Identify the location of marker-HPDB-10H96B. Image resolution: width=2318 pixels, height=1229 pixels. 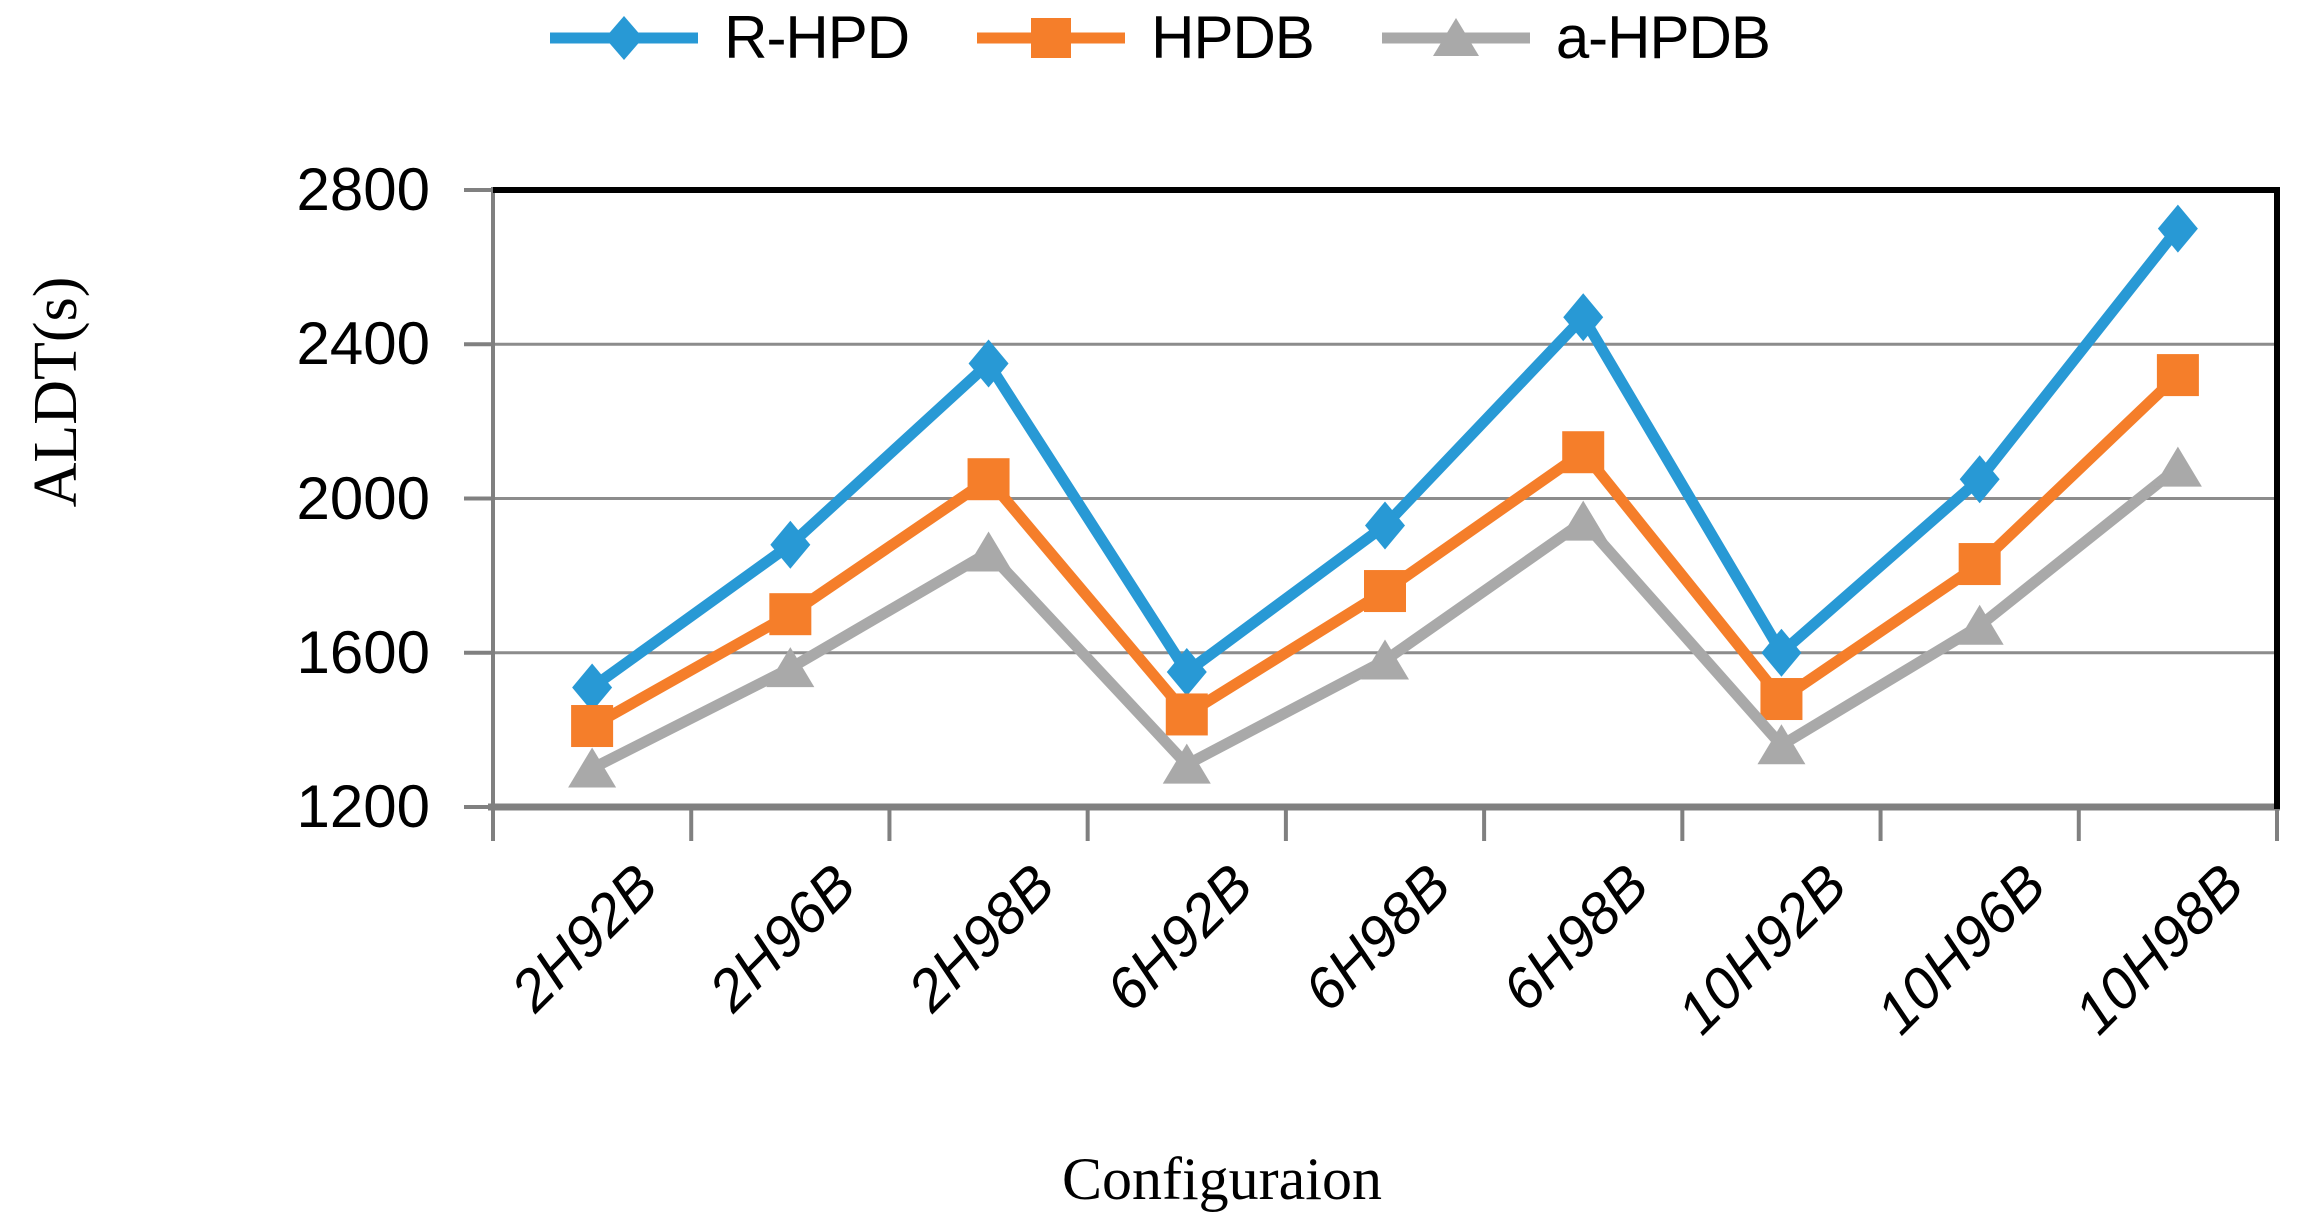
(1979, 564).